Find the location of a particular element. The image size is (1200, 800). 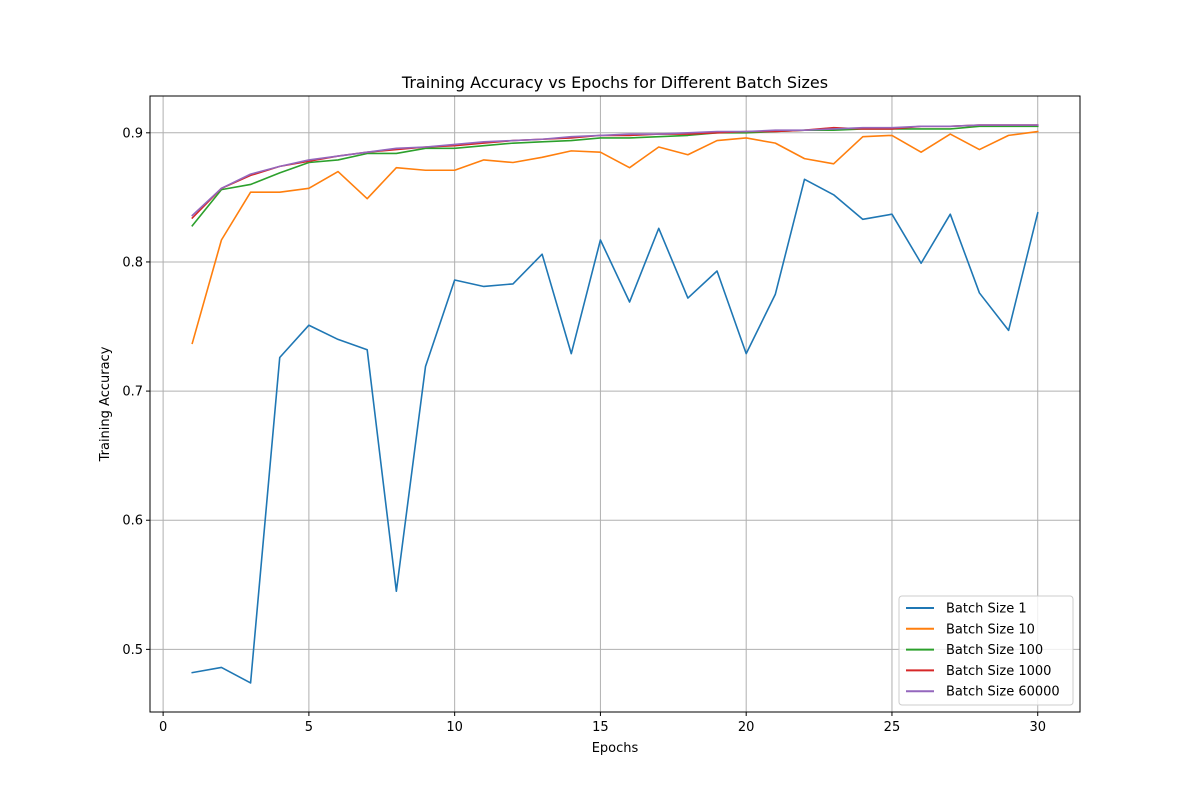

x-tick-label: 30 is located at coordinates (1037, 727).